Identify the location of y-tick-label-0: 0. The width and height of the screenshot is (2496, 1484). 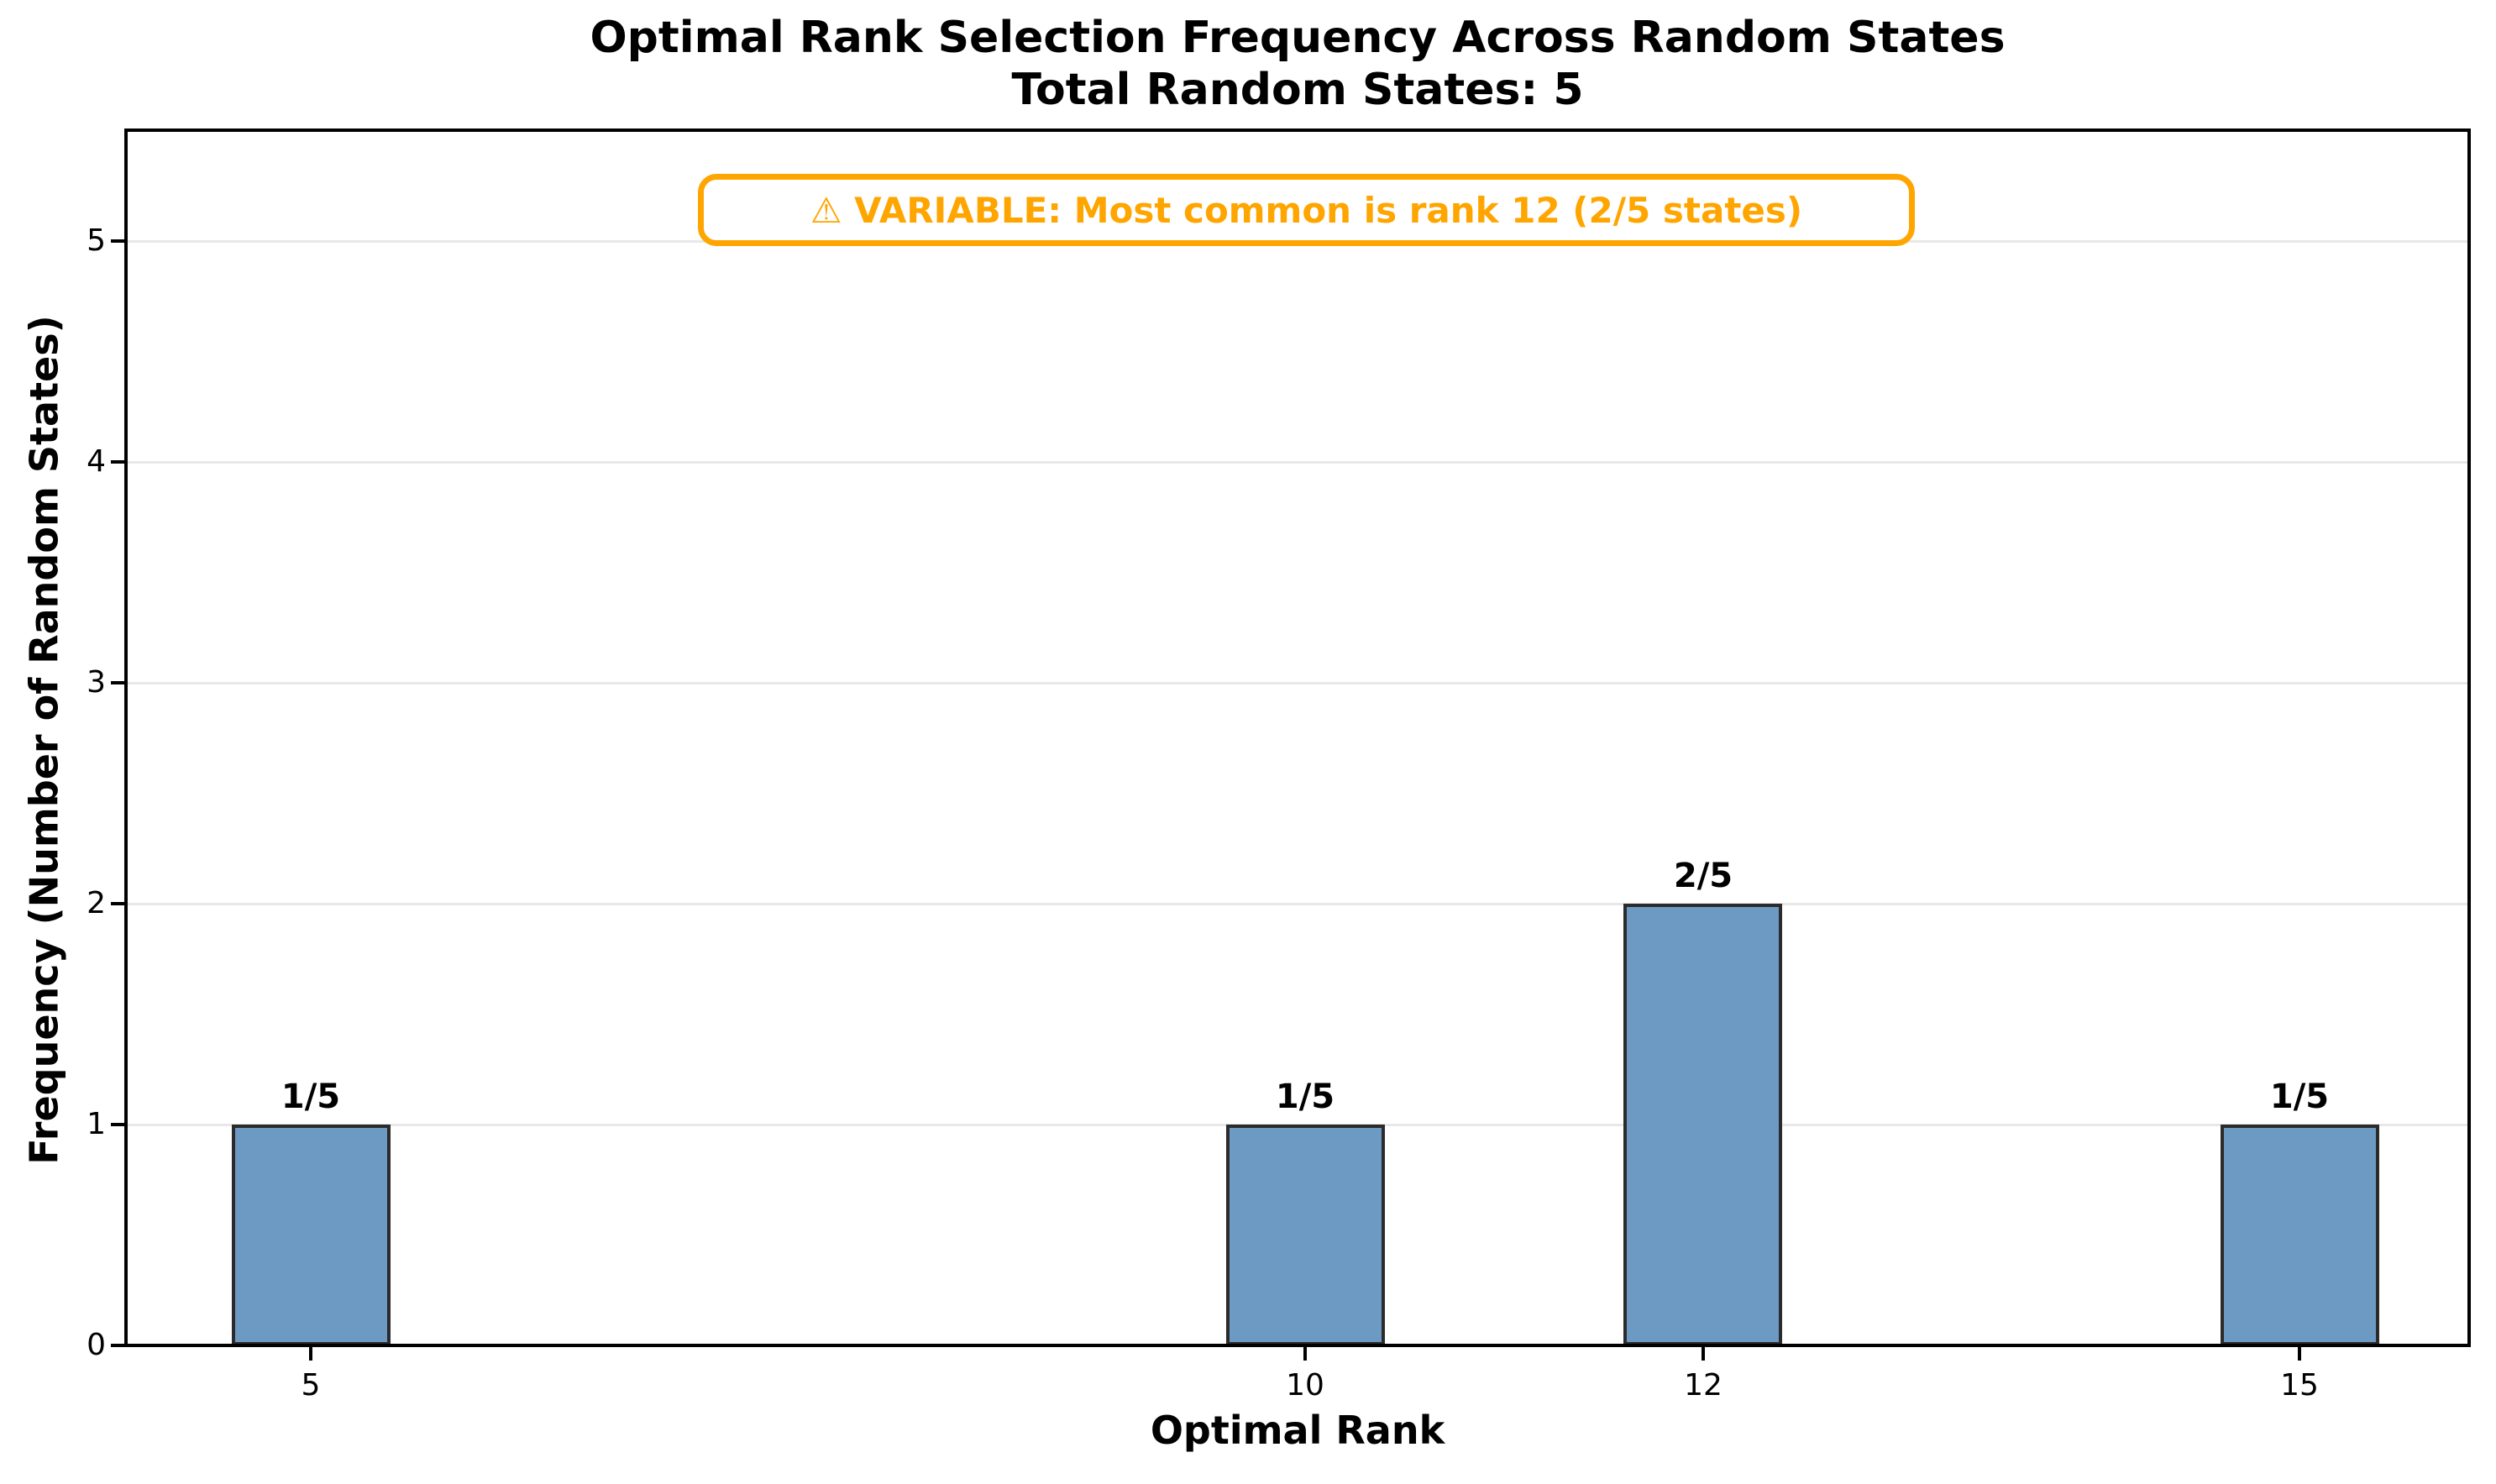
(96, 1345).